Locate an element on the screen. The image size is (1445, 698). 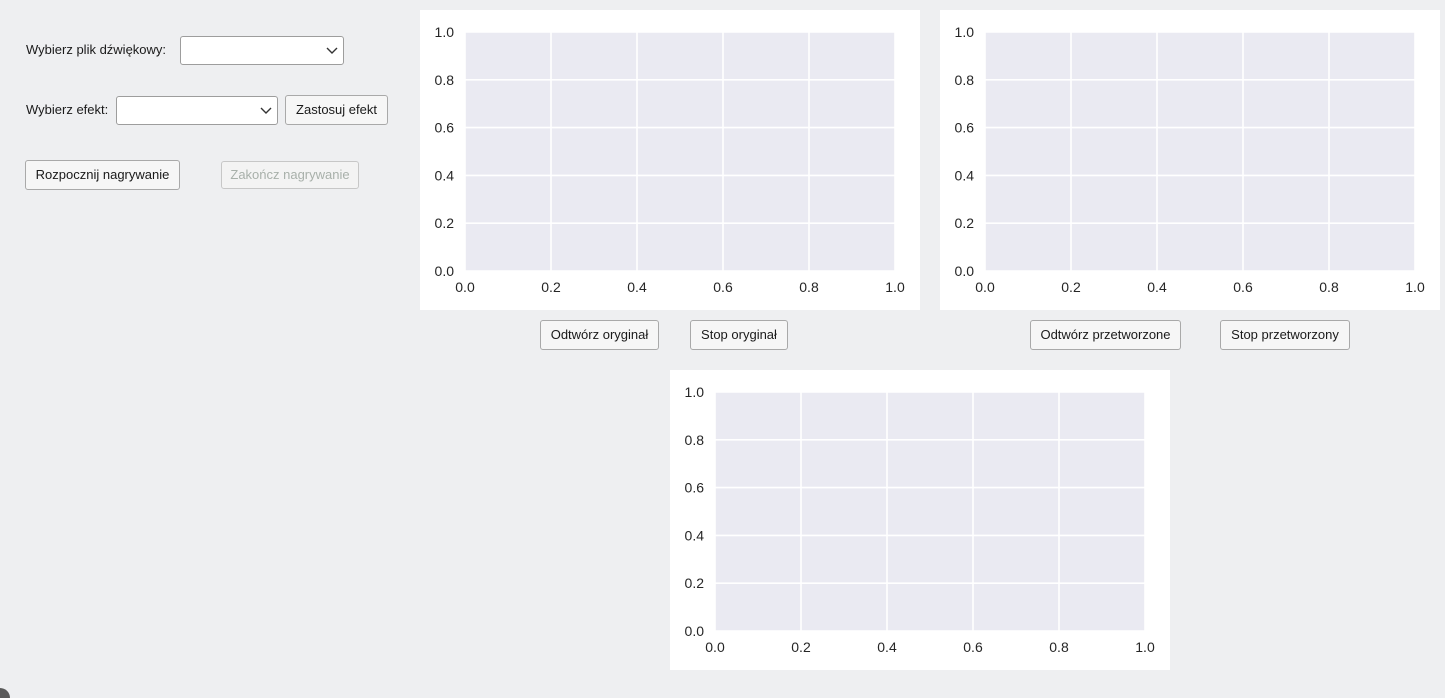
play-original-button: Odtwórz oryginał is located at coordinates (599, 335).